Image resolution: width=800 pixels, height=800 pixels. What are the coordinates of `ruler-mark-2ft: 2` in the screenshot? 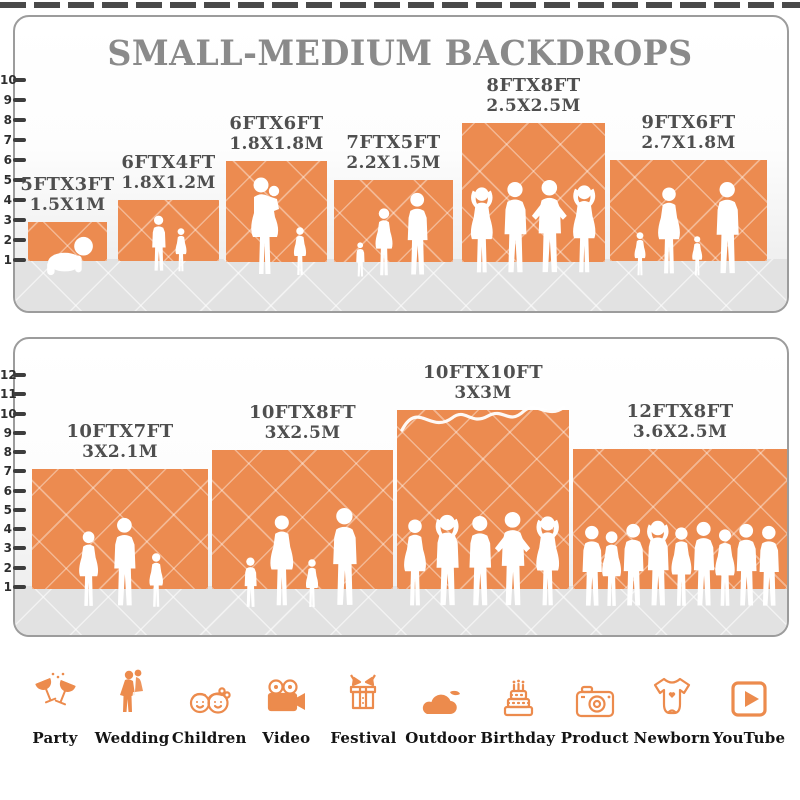 It's located at (13, 568).